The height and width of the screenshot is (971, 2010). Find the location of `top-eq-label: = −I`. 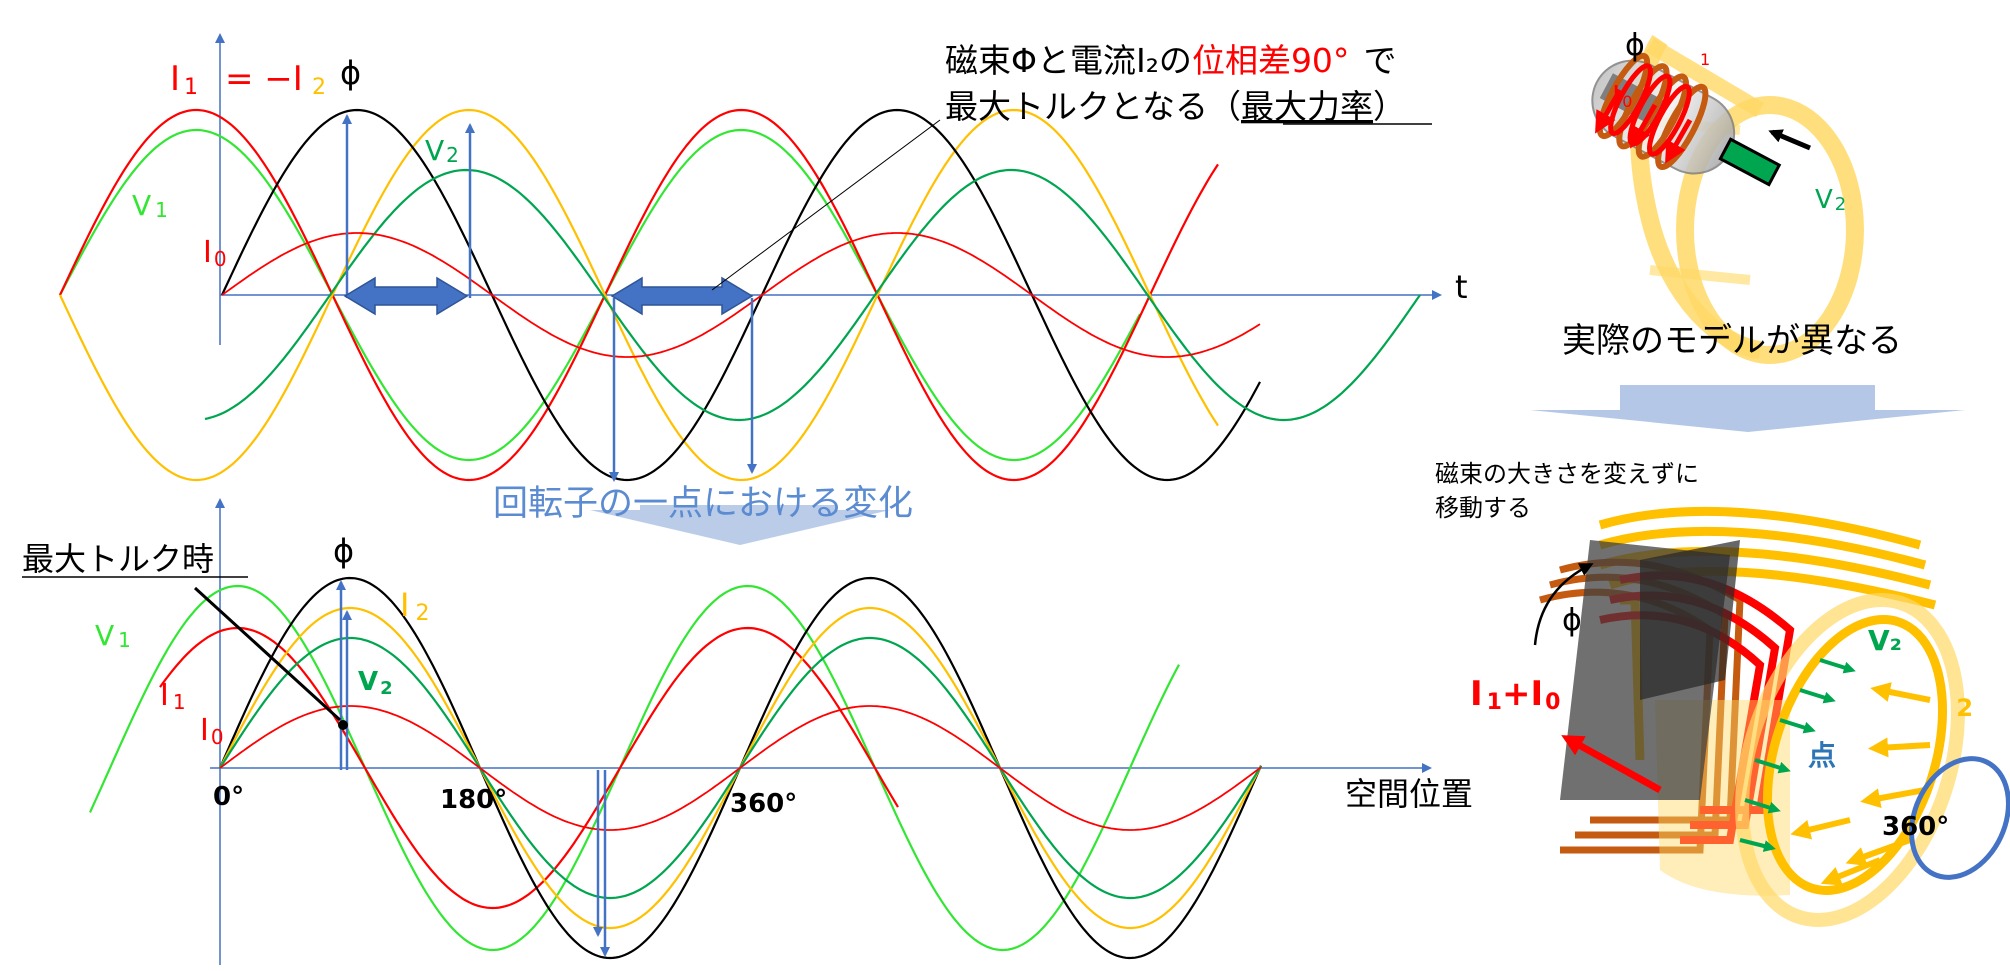

top-eq-label: = −I is located at coordinates (264, 79).